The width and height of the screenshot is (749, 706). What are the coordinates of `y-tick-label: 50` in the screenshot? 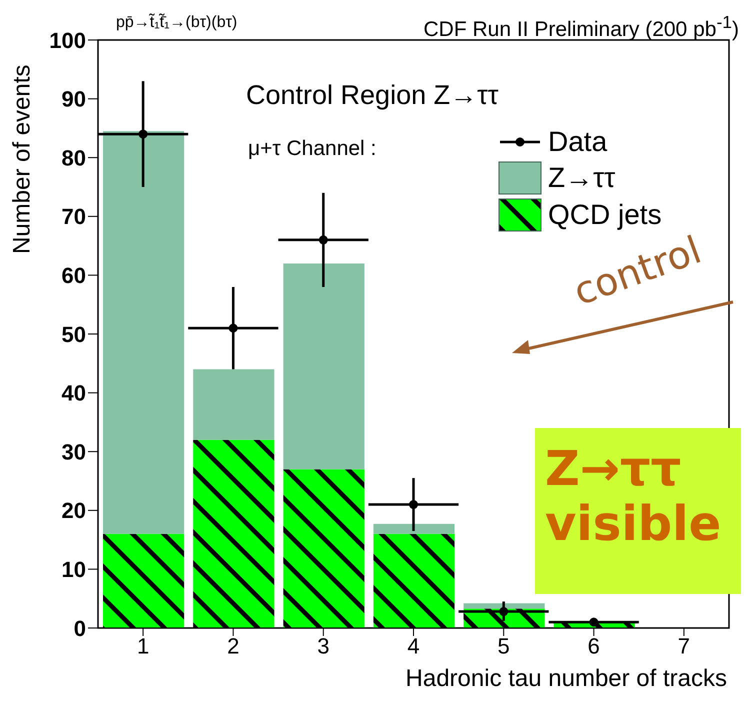 It's located at (74, 334).